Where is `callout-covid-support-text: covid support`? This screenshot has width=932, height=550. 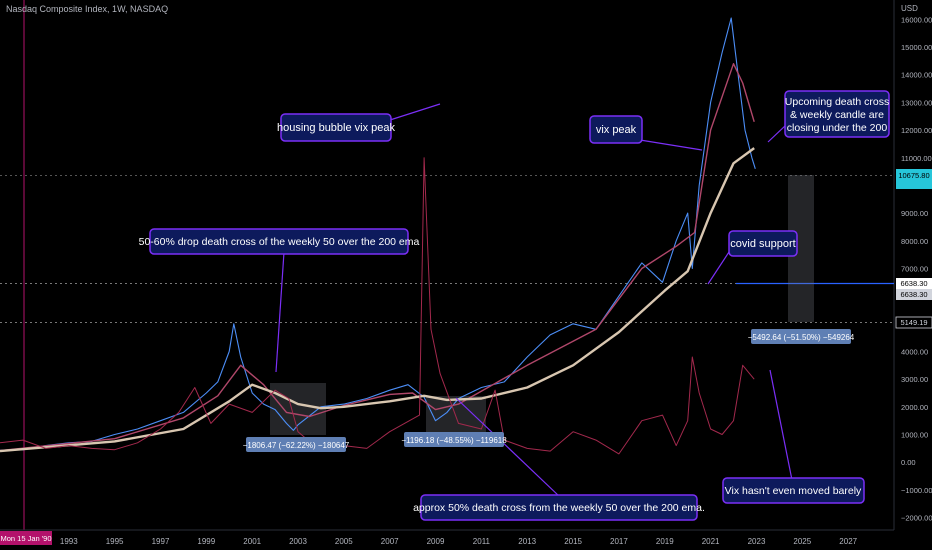 callout-covid-support-text: covid support is located at coordinates (762, 244).